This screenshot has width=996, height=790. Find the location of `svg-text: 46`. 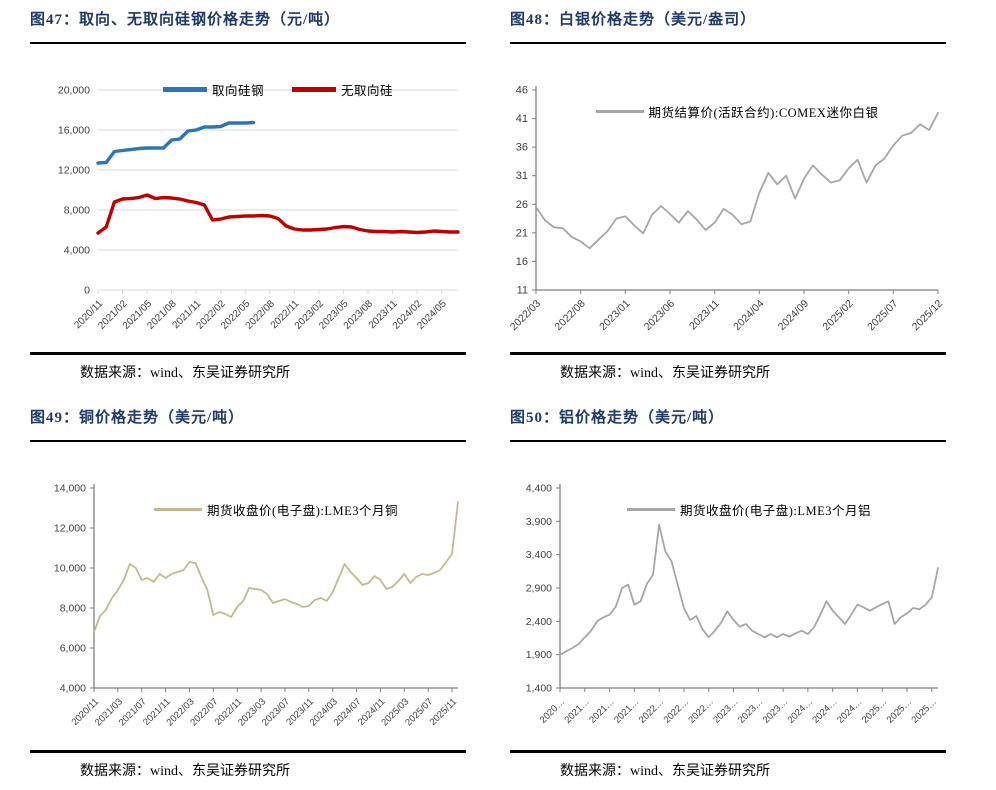

svg-text: 46 is located at coordinates (522, 91).